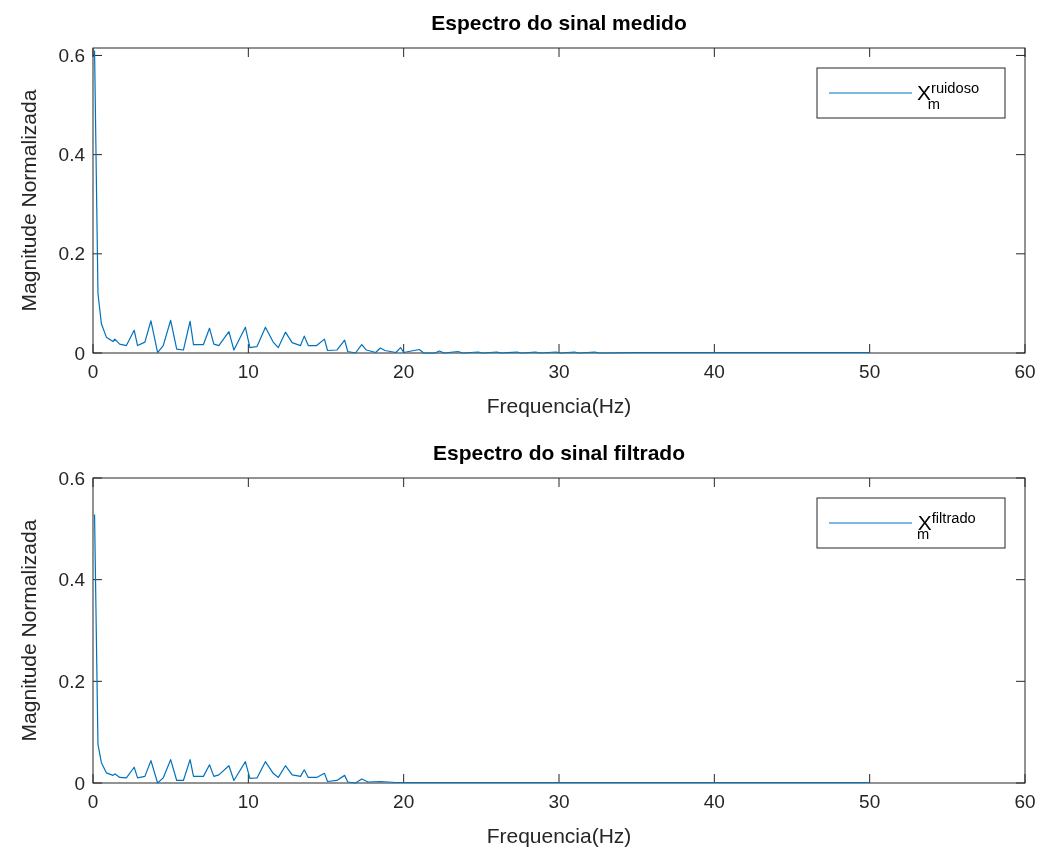 The width and height of the screenshot is (1043, 858). I want to click on chart-title: Espectro do sinal filtrado, so click(559, 452).